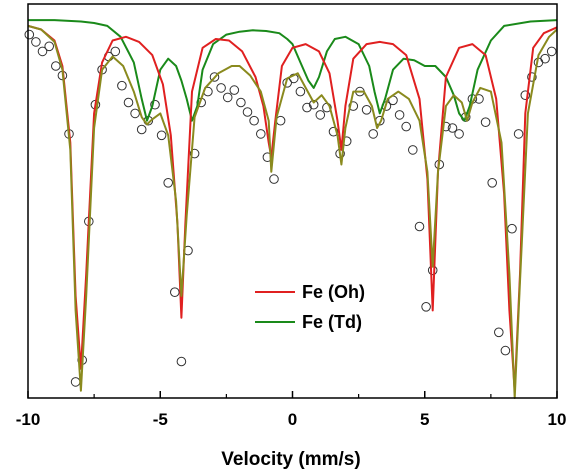  What do you see at coordinates (160, 419) in the screenshot?
I see `x-tick-label: -5` at bounding box center [160, 419].